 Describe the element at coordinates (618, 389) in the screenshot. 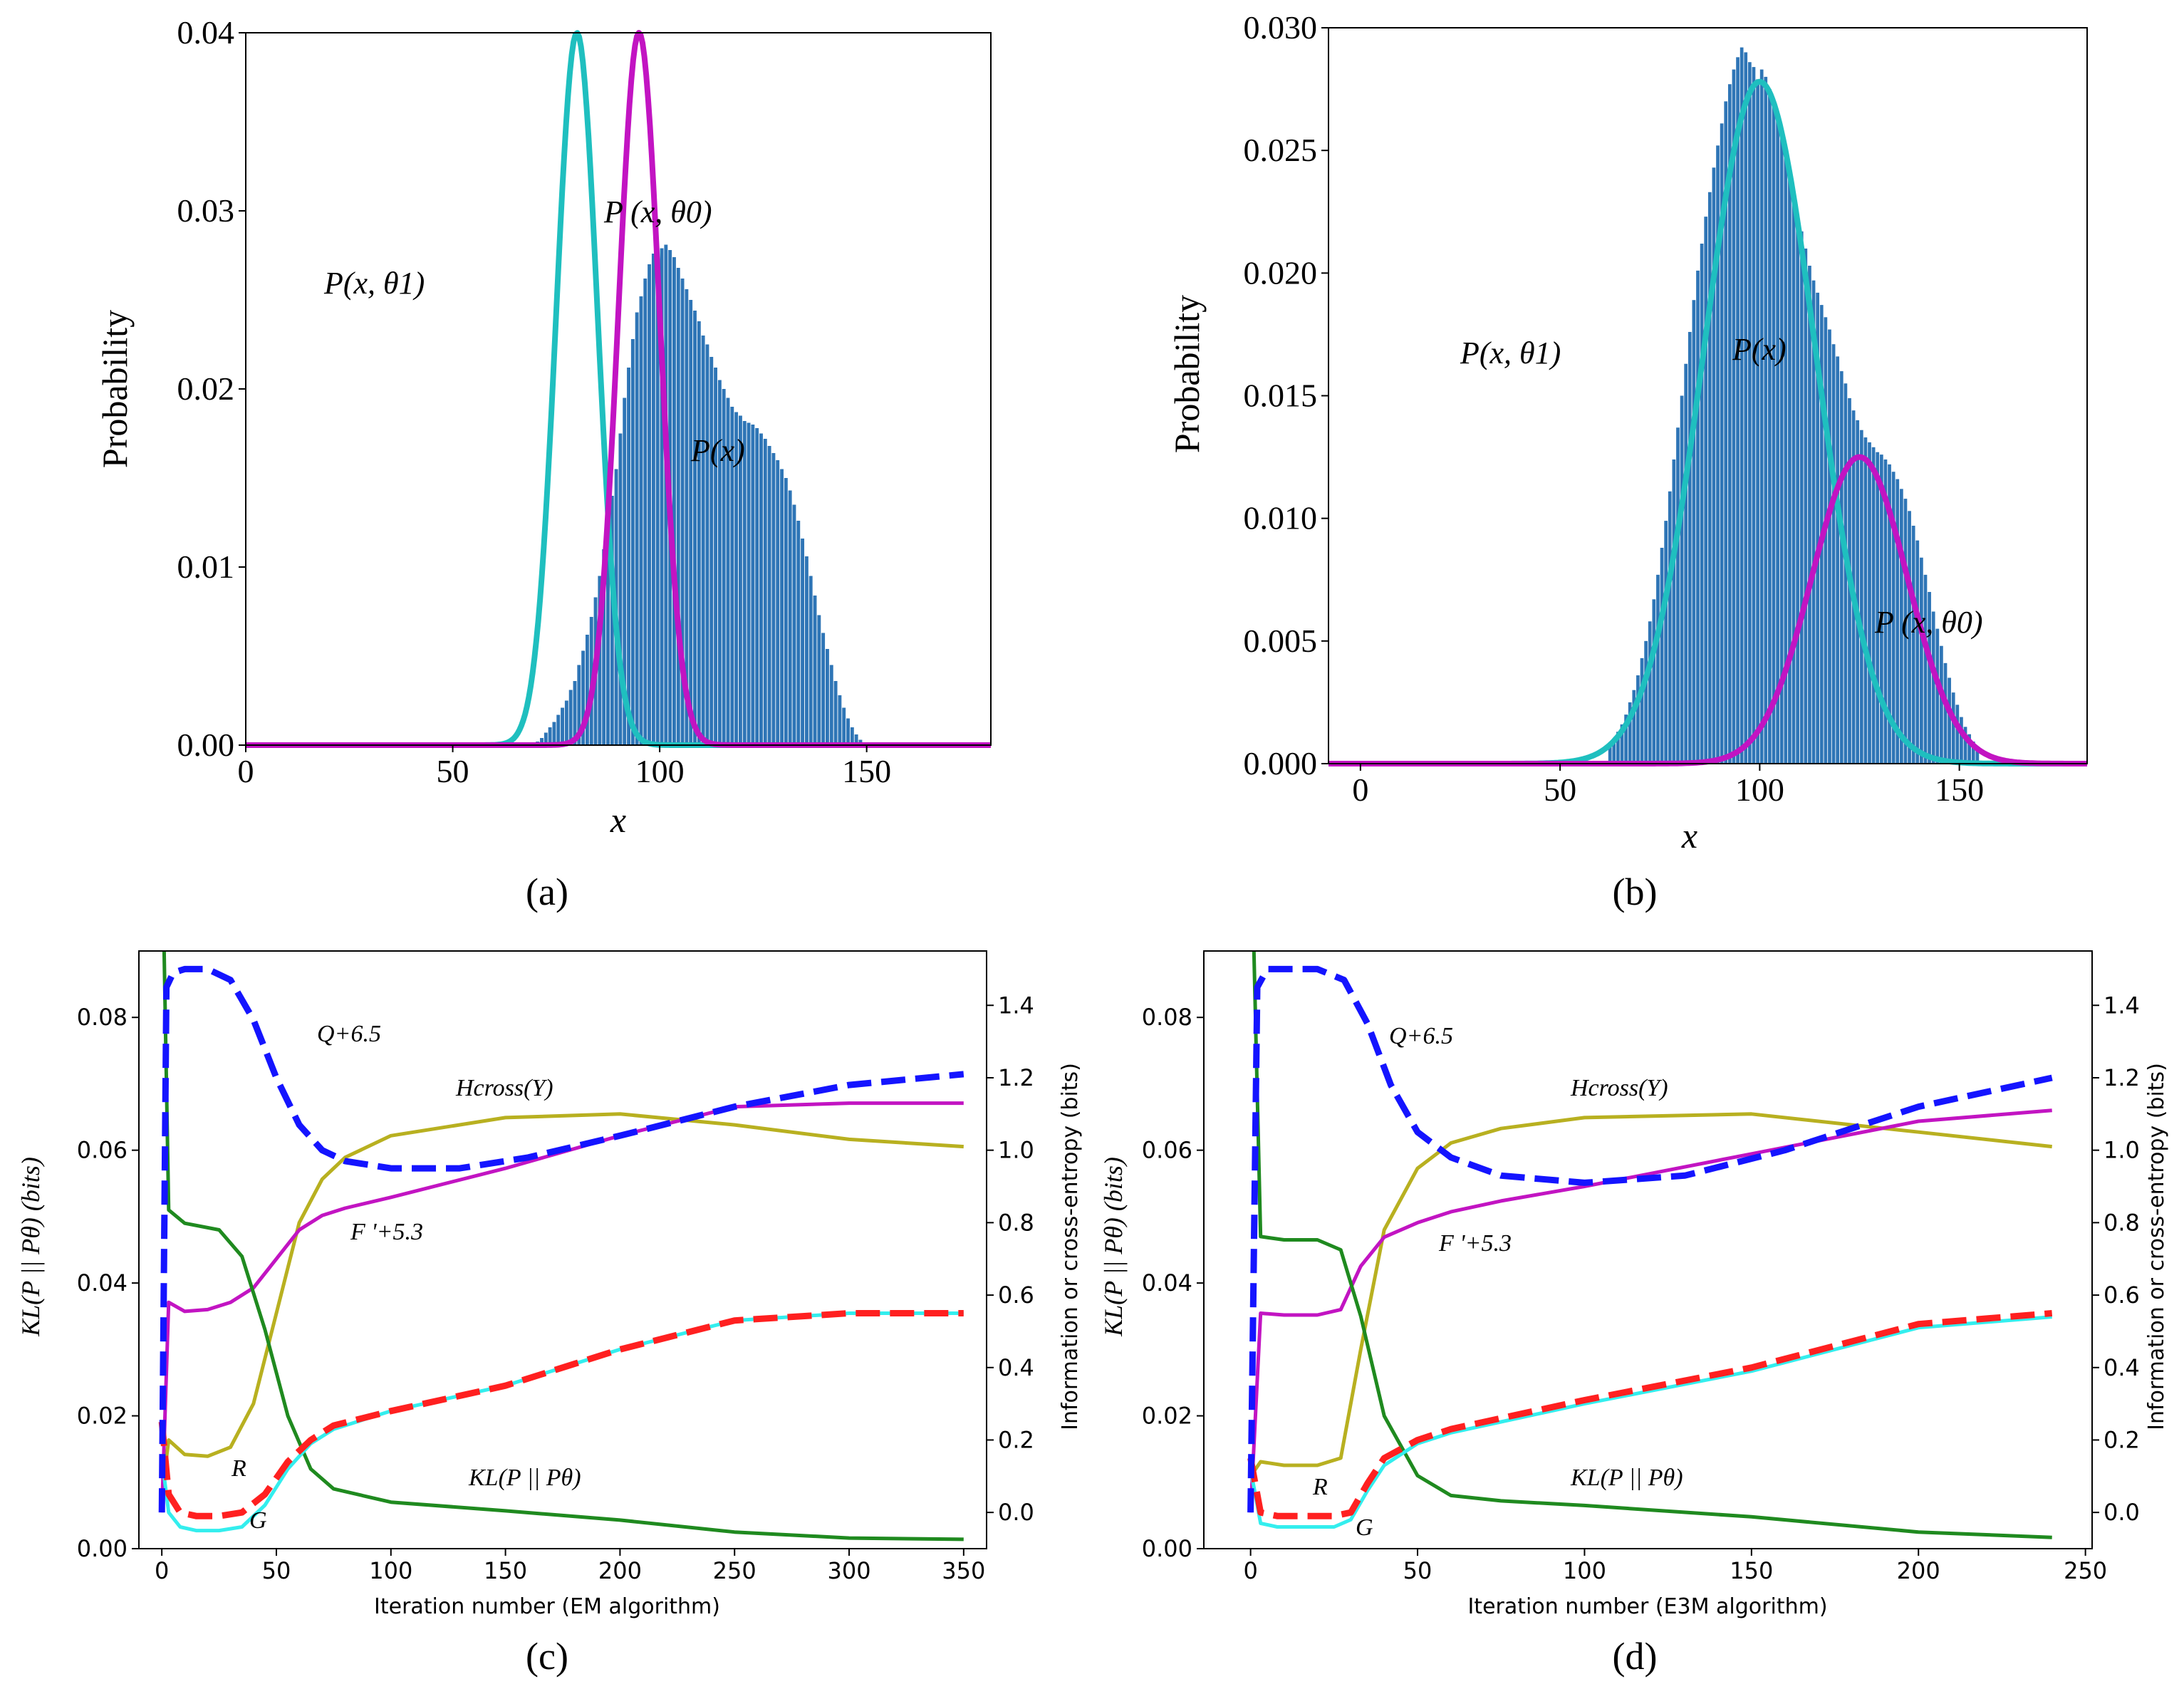

I see `gaussian-curve-cyan` at that location.